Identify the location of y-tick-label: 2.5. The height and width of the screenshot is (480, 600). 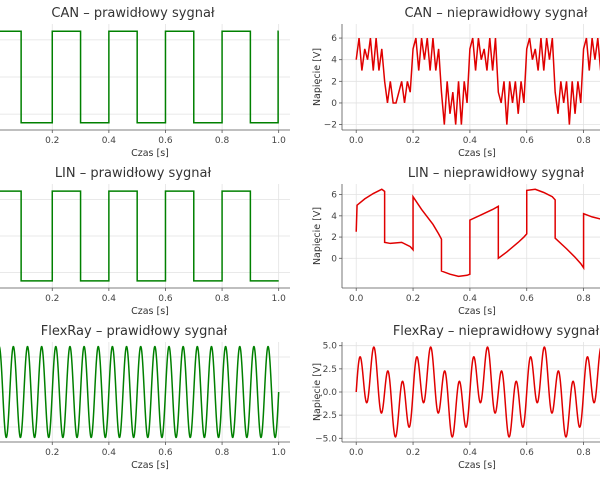
(330, 370).